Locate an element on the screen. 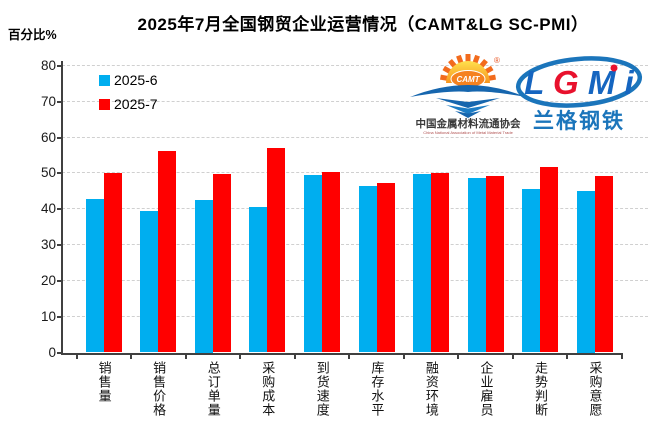  x-category-label: 总订单量 is located at coordinates (213, 388).